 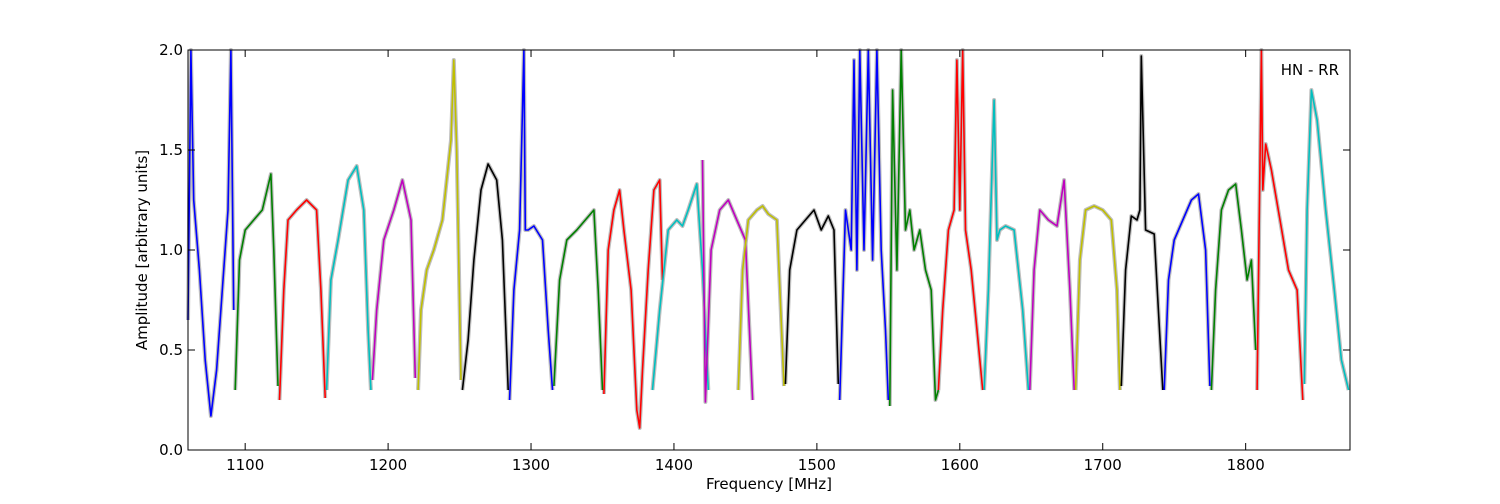 I want to click on y-tick-label: 1.5, so click(x=171, y=150).